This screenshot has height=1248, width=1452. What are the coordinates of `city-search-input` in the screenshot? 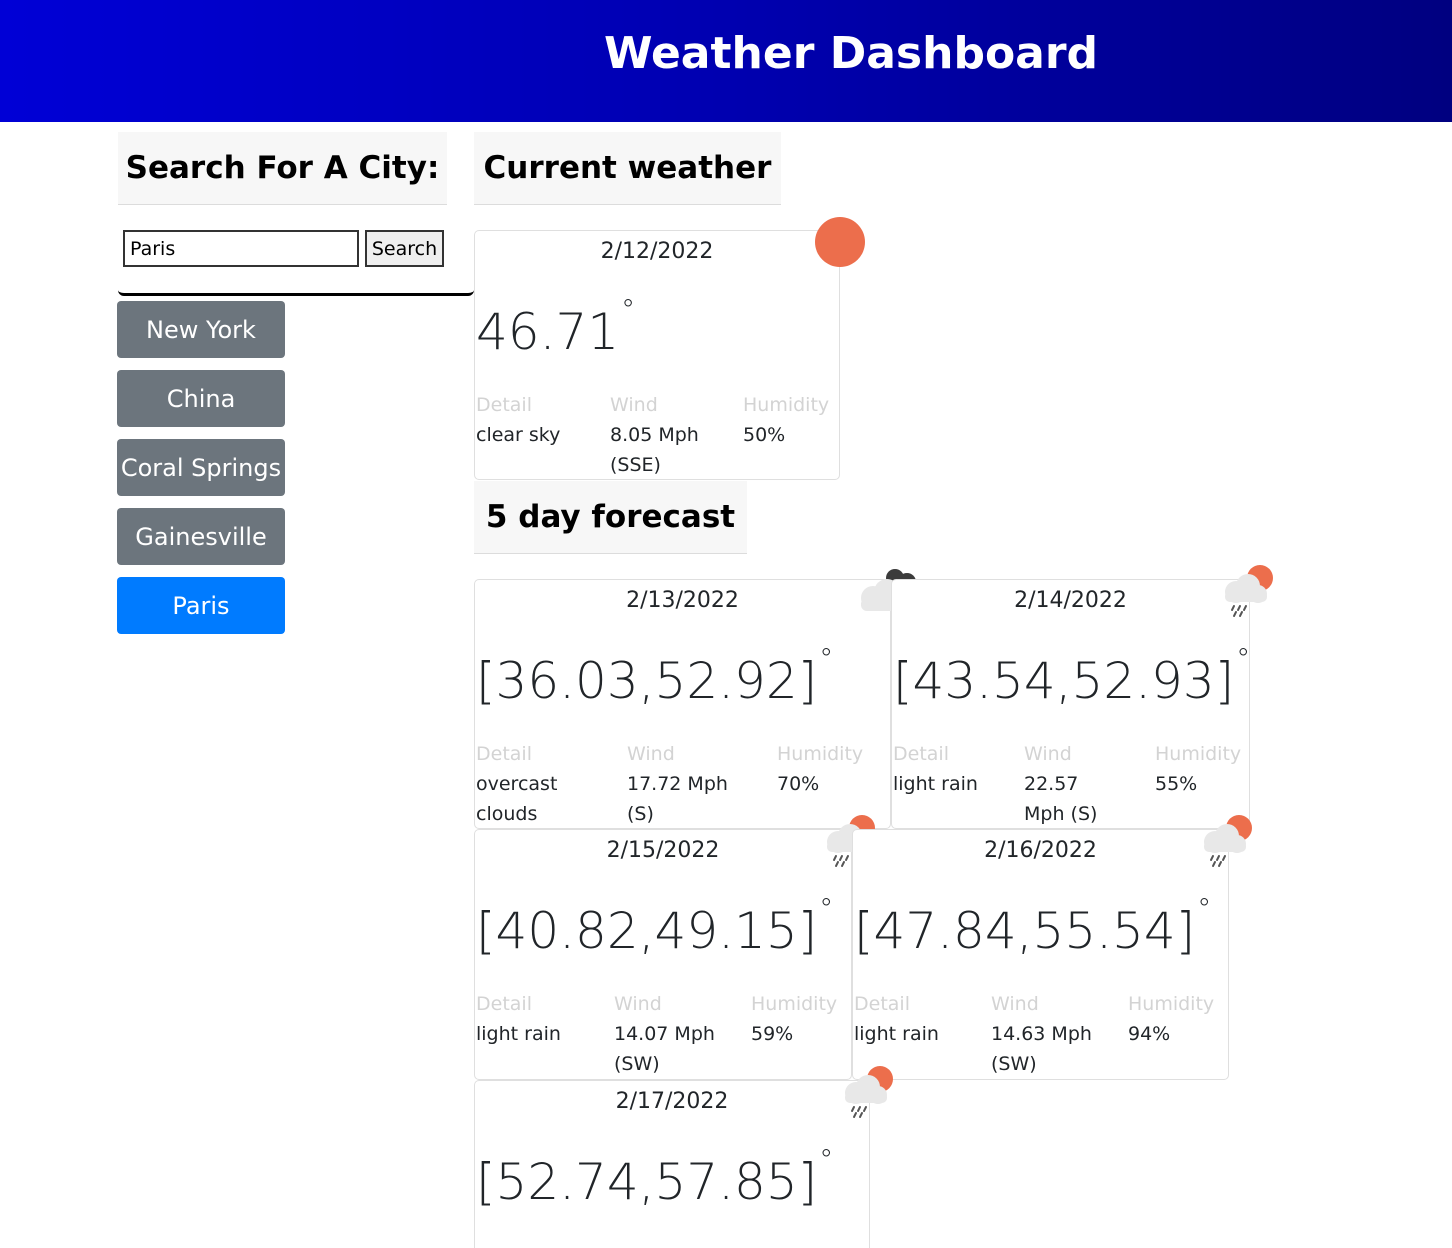 It's located at (241, 248).